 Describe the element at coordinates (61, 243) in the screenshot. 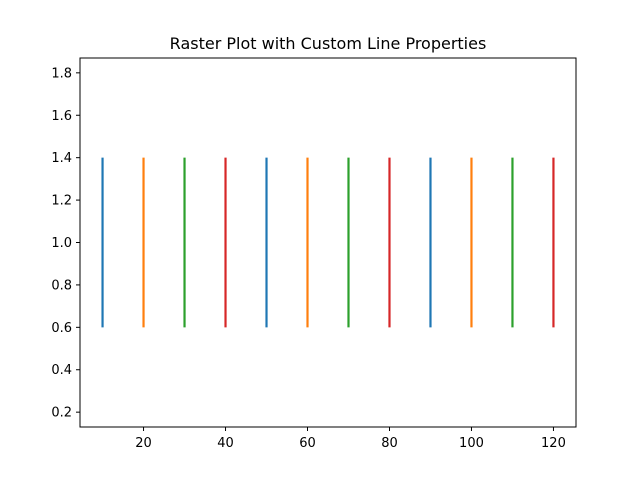

I see `y-tick-label: 1.0` at that location.